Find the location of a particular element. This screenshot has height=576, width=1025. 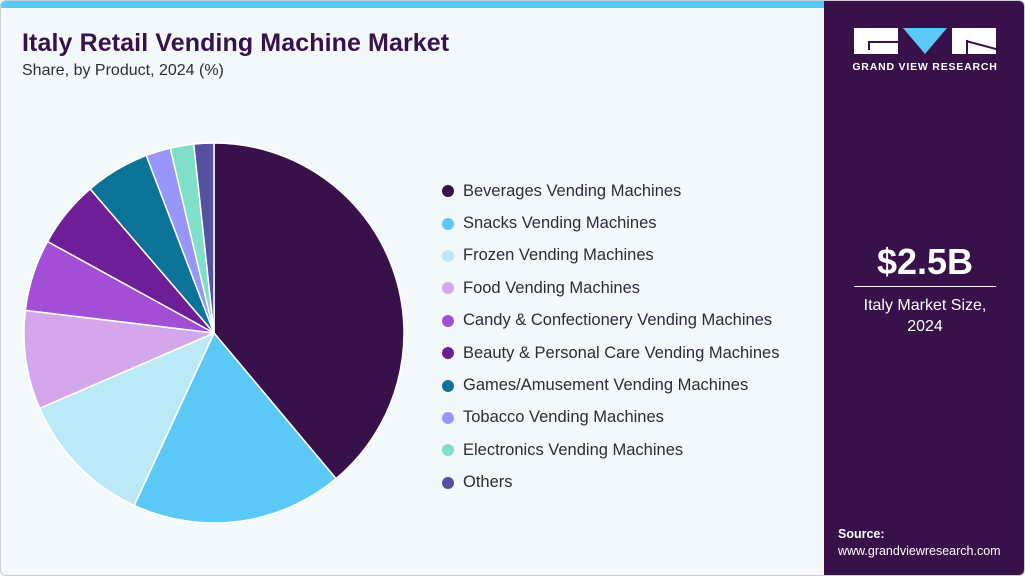

legend-label: Frozen Vending Machines is located at coordinates (558, 255).